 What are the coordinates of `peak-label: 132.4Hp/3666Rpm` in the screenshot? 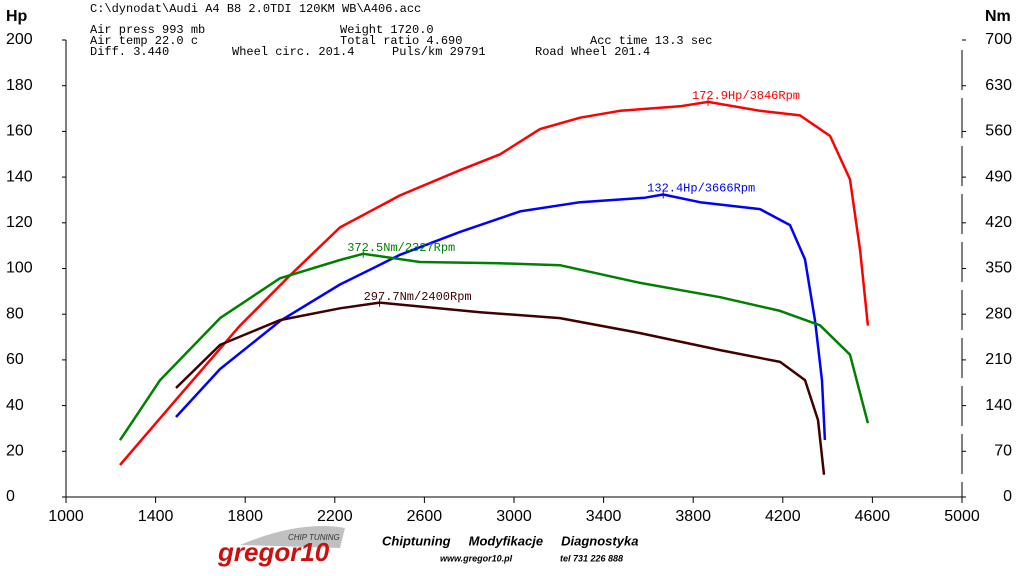 It's located at (701, 189).